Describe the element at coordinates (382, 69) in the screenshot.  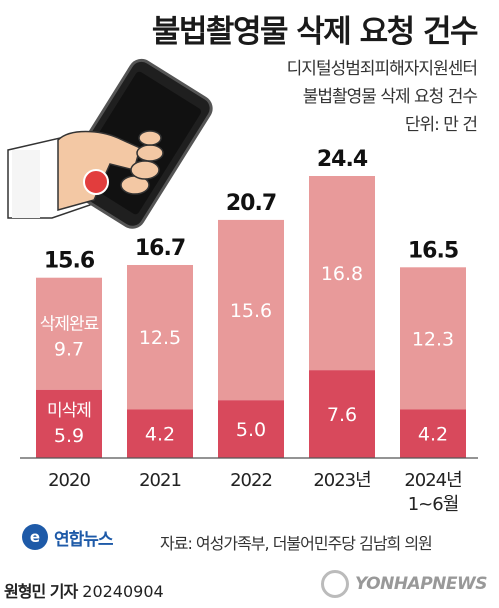
I see `source-line-1: 디지털성범죄피해자지원센터` at that location.